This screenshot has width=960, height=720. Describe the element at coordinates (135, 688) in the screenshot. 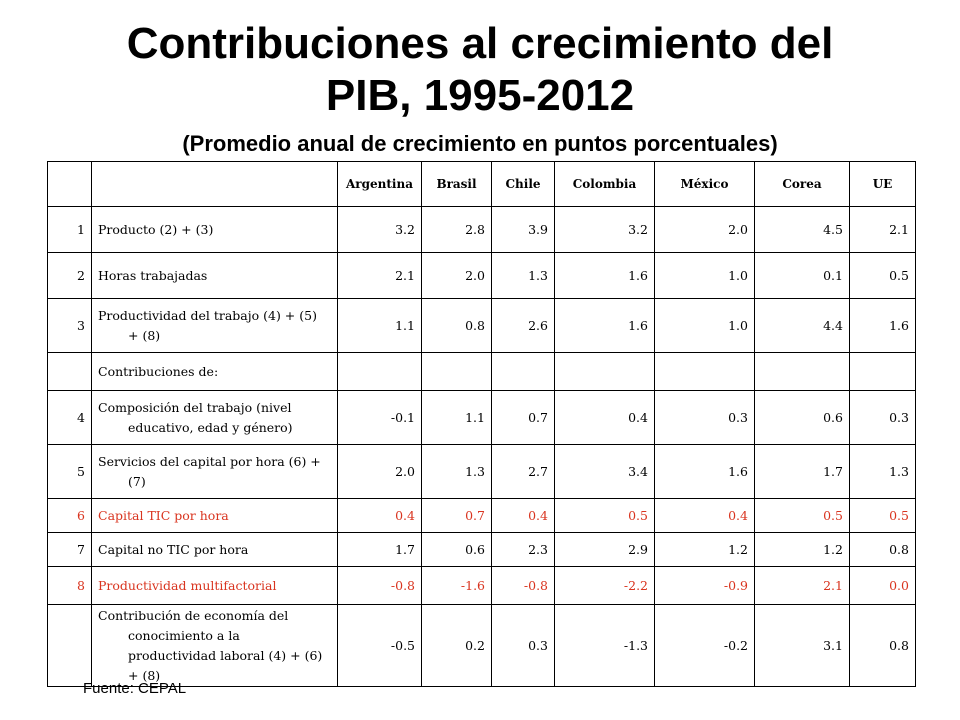

I see `source-note: Fuente: CEPAL` at that location.